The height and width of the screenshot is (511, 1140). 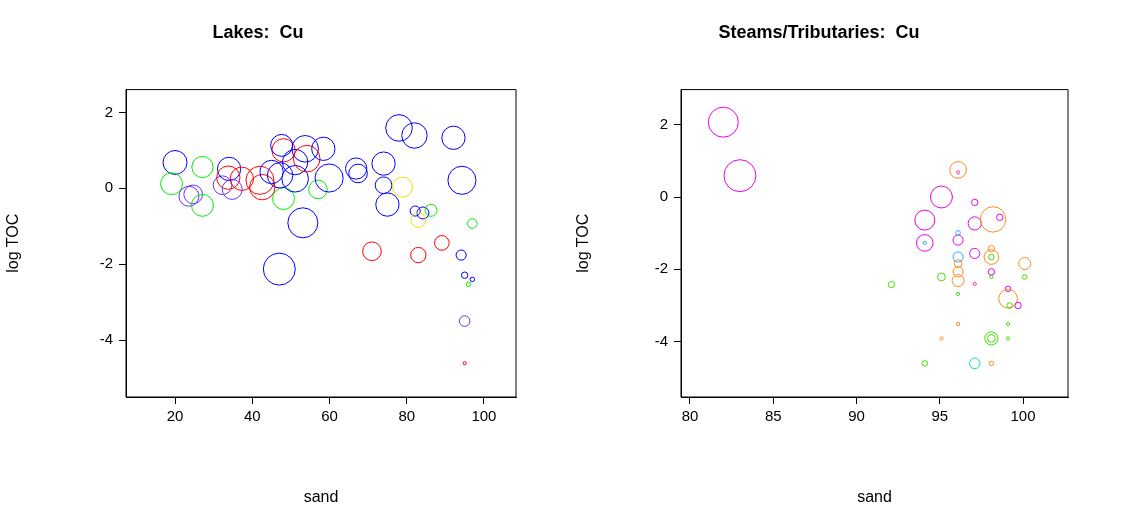 What do you see at coordinates (258, 31) in the screenshot?
I see `chart-title: Lakes: Cu` at bounding box center [258, 31].